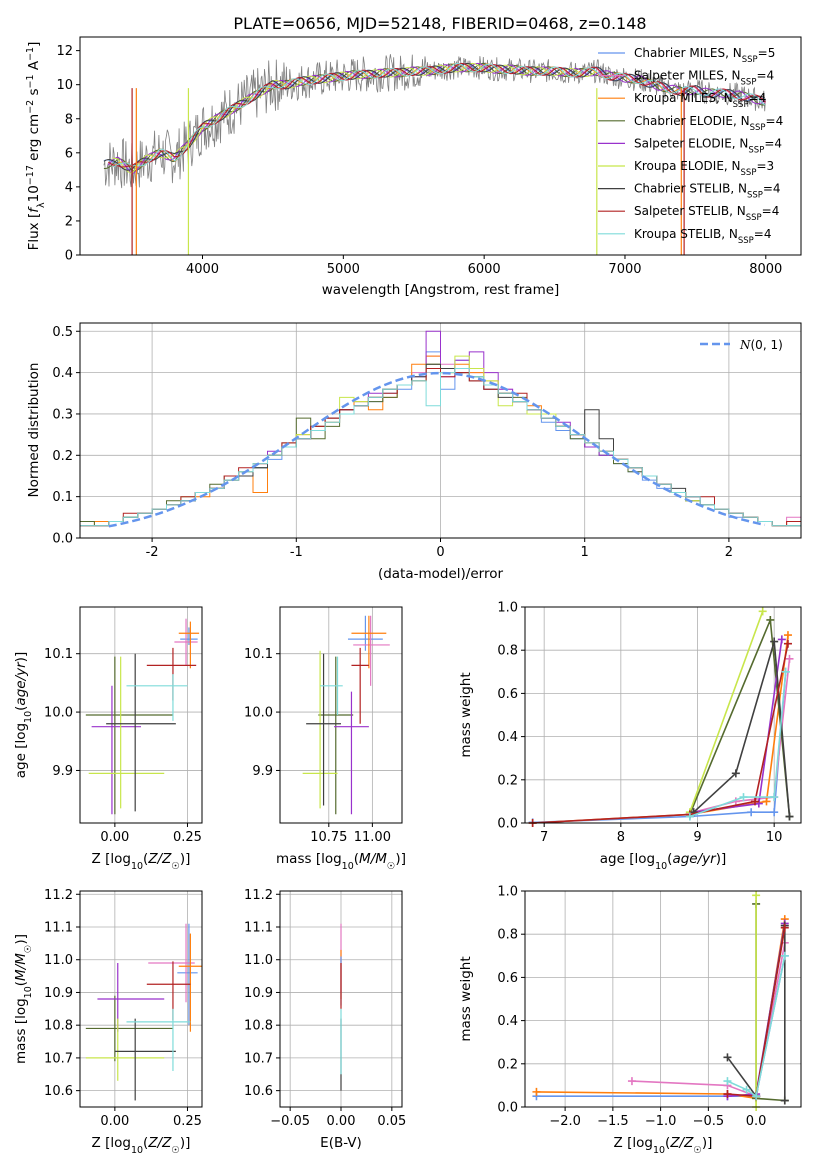  What do you see at coordinates (774, 837) in the screenshot?
I see `x-tick-label: 10` at bounding box center [774, 837].